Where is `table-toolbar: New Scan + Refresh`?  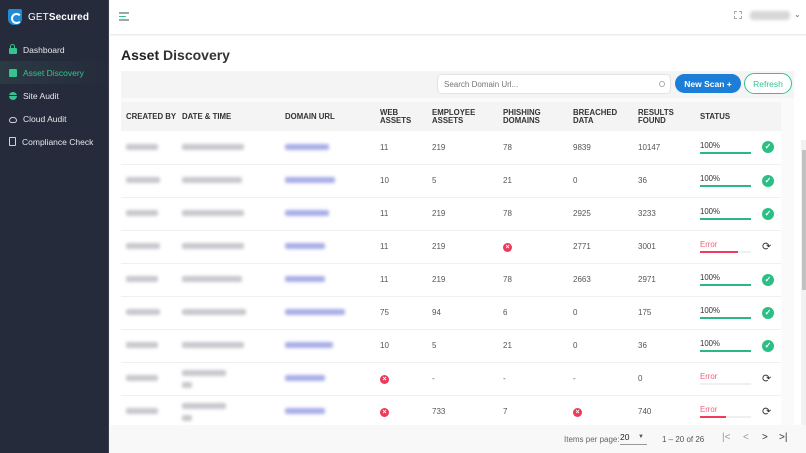 table-toolbar: New Scan + Refresh is located at coordinates (457, 84).